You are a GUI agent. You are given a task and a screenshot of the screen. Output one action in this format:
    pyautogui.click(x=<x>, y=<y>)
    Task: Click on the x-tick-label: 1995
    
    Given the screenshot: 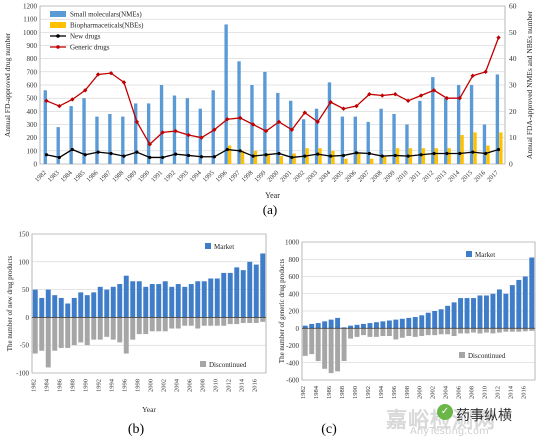 What is the action you would take?
    pyautogui.click(x=209, y=176)
    